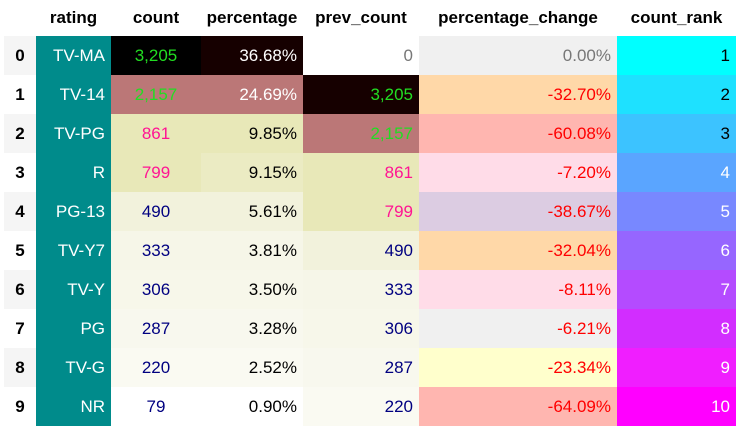 The height and width of the screenshot is (427, 746). What do you see at coordinates (20, 211) in the screenshot?
I see `row-index: 4` at bounding box center [20, 211].